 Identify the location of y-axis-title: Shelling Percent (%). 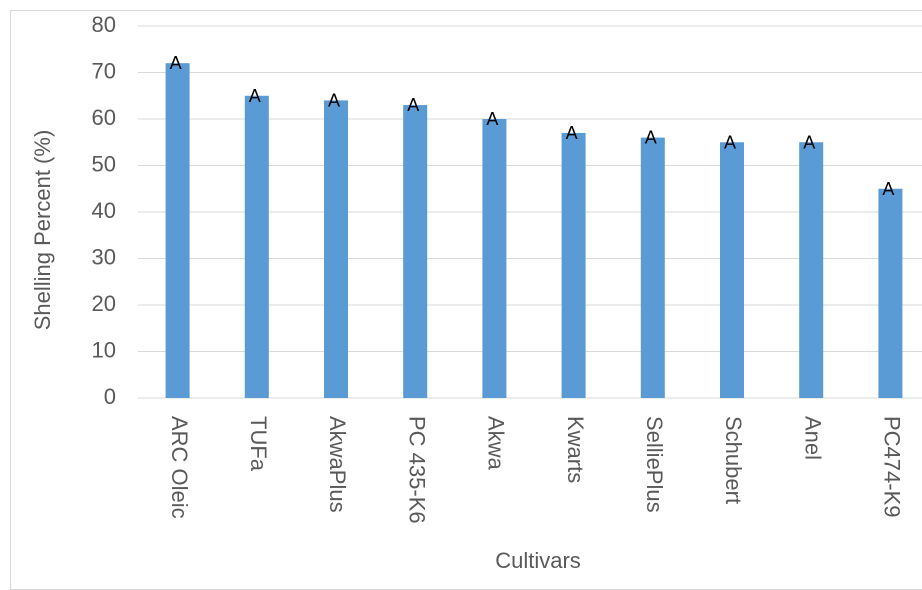
(42, 230).